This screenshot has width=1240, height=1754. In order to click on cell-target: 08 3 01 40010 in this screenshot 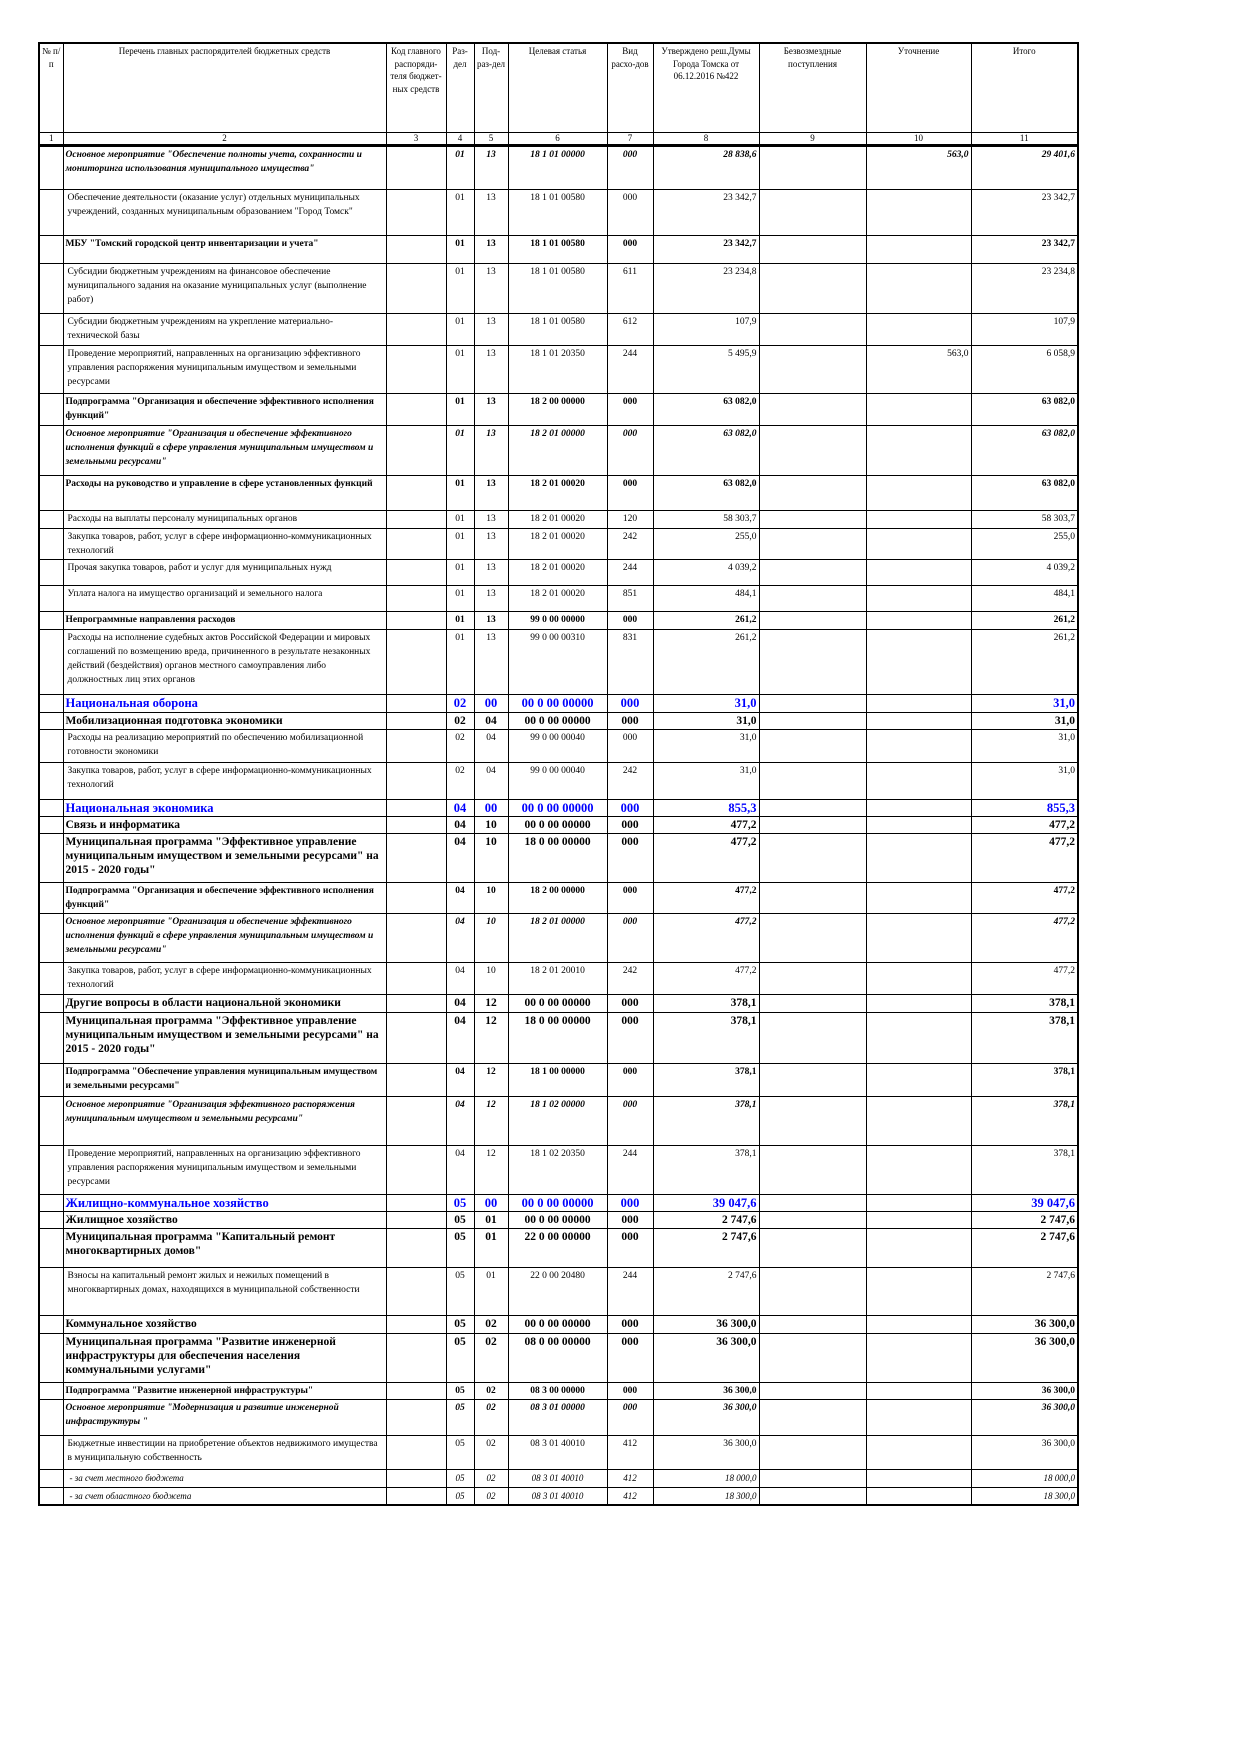, I will do `click(557, 1452)`.